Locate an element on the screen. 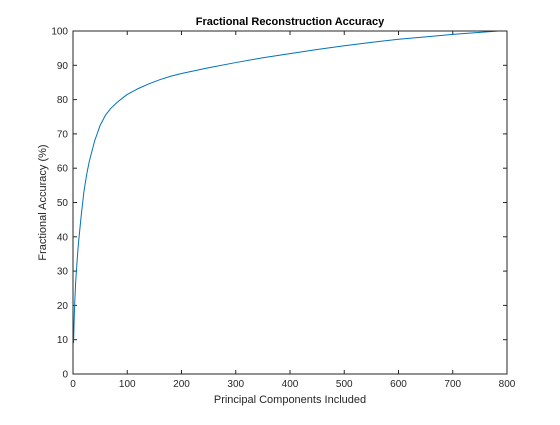 Image resolution: width=560 pixels, height=425 pixels. x-tick-label: 800 is located at coordinates (507, 384).